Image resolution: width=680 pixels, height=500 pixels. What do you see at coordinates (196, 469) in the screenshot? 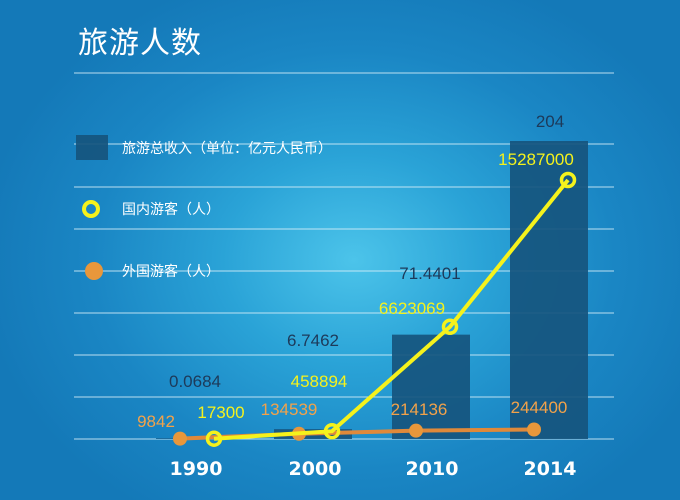
I see `x-tick-1990: 1990` at bounding box center [196, 469].